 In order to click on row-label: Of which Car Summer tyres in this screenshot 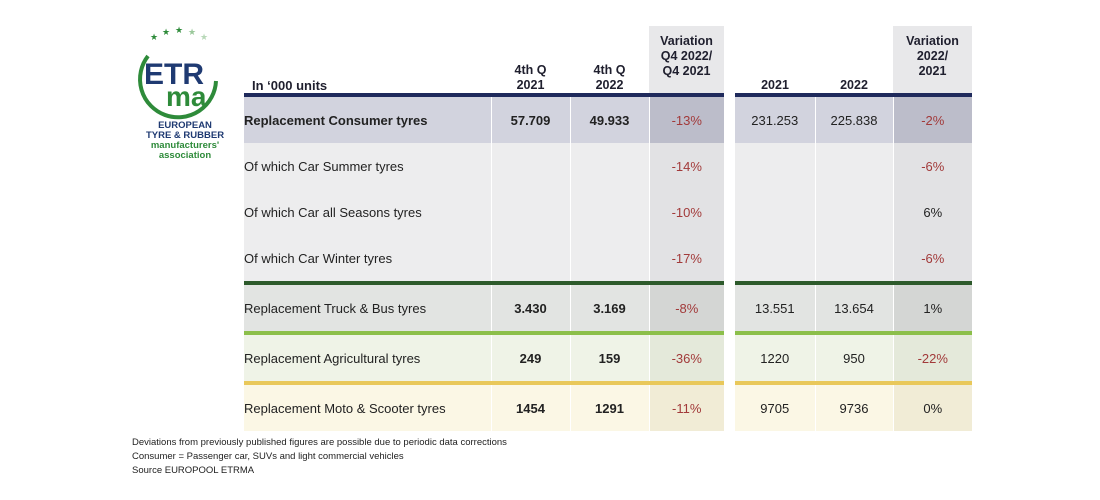, I will do `click(367, 166)`.